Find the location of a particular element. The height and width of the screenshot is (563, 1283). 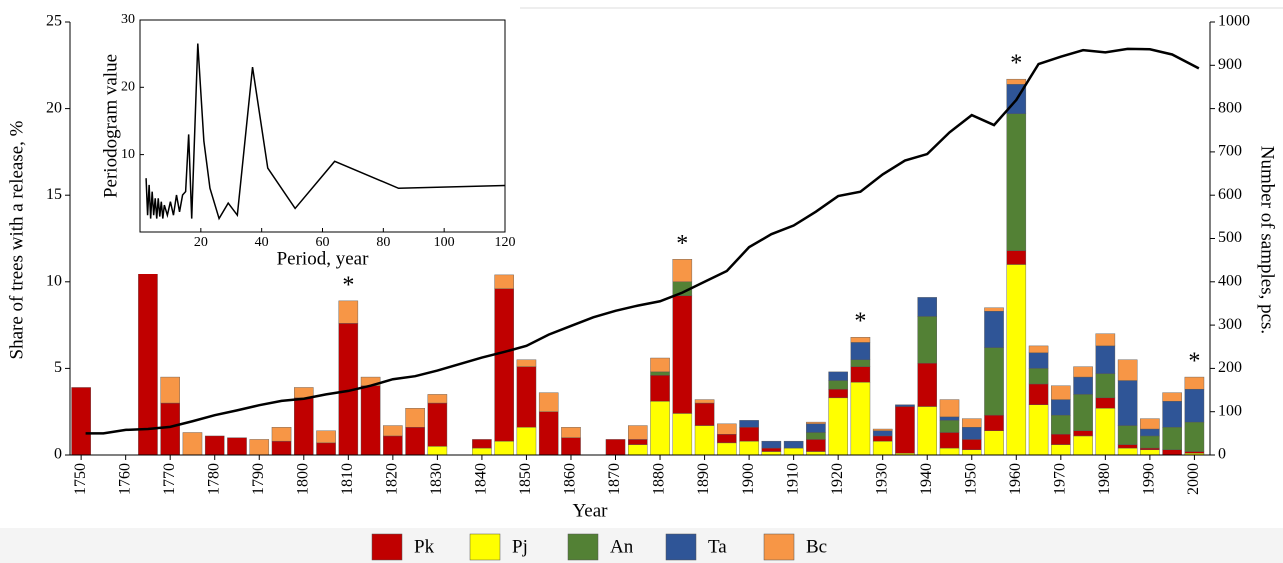

y-axis-label: Share of trees with a release, % is located at coordinates (16, 239).